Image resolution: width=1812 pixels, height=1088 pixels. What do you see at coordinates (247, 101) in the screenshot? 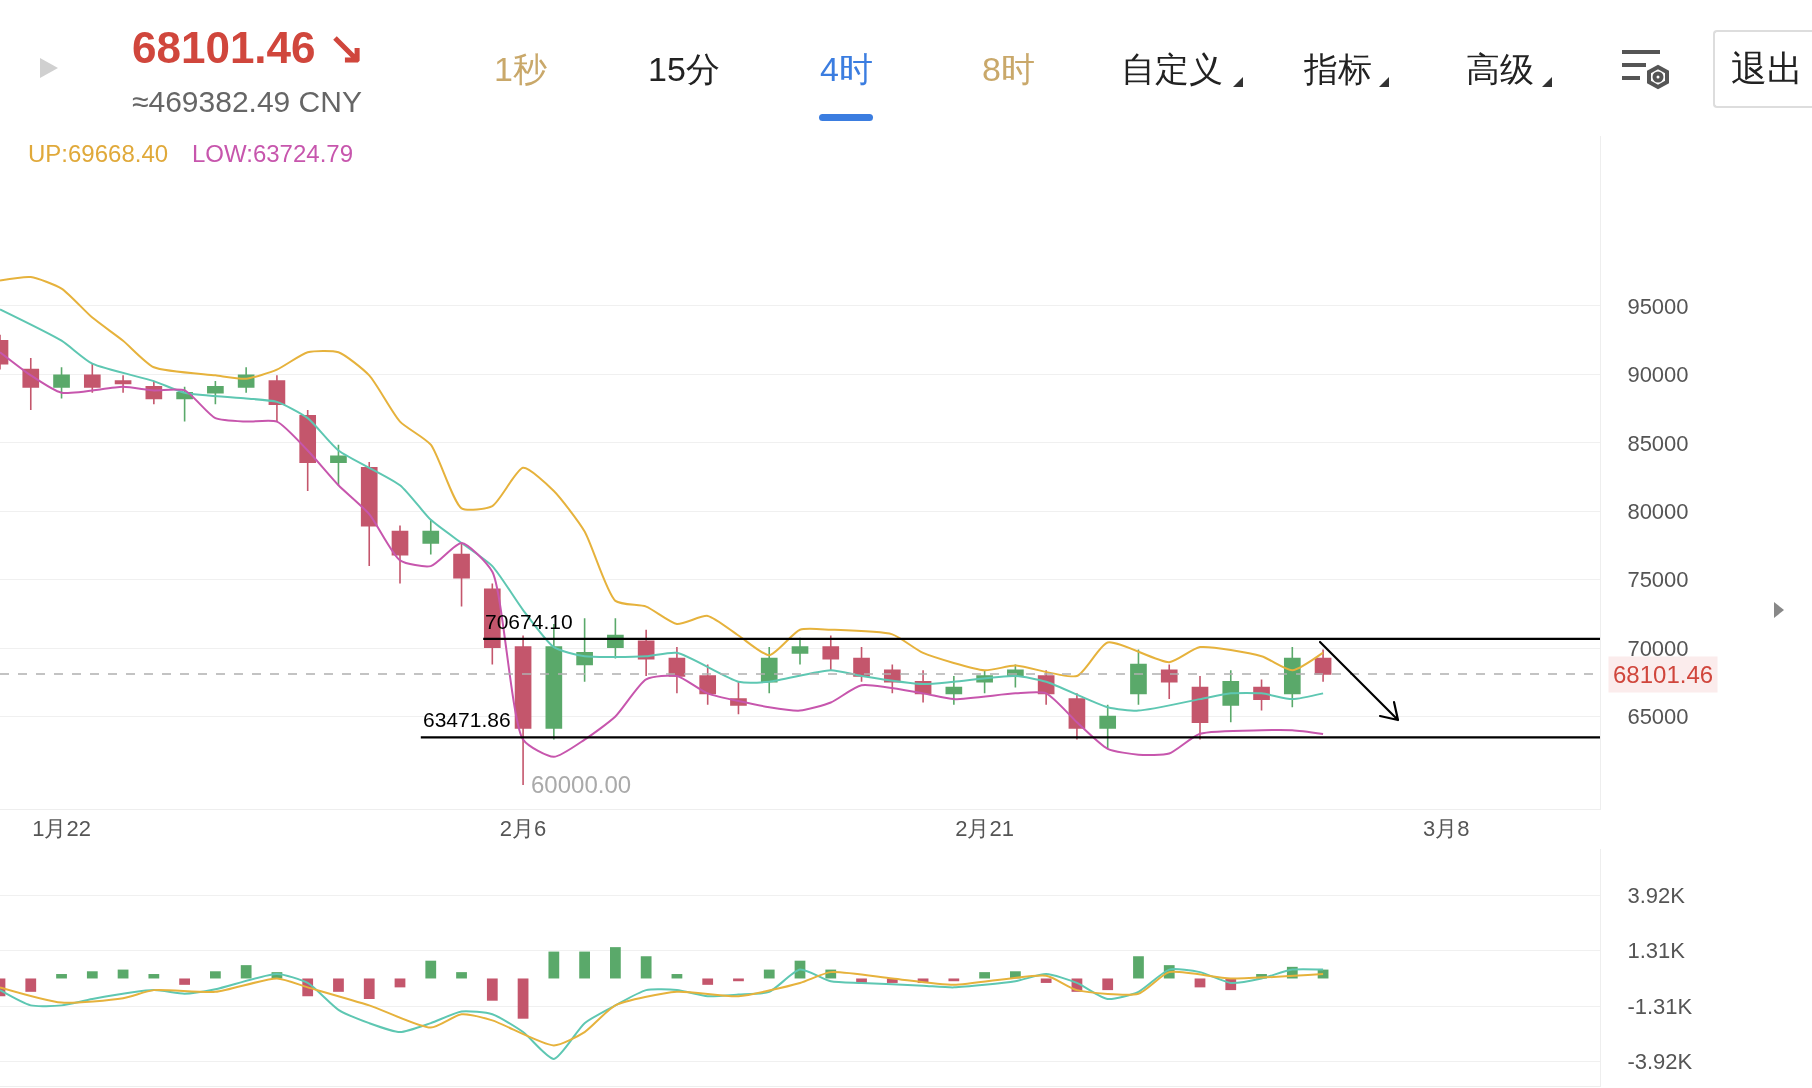
I see `text: ≈469382.49 CNY` at bounding box center [247, 101].